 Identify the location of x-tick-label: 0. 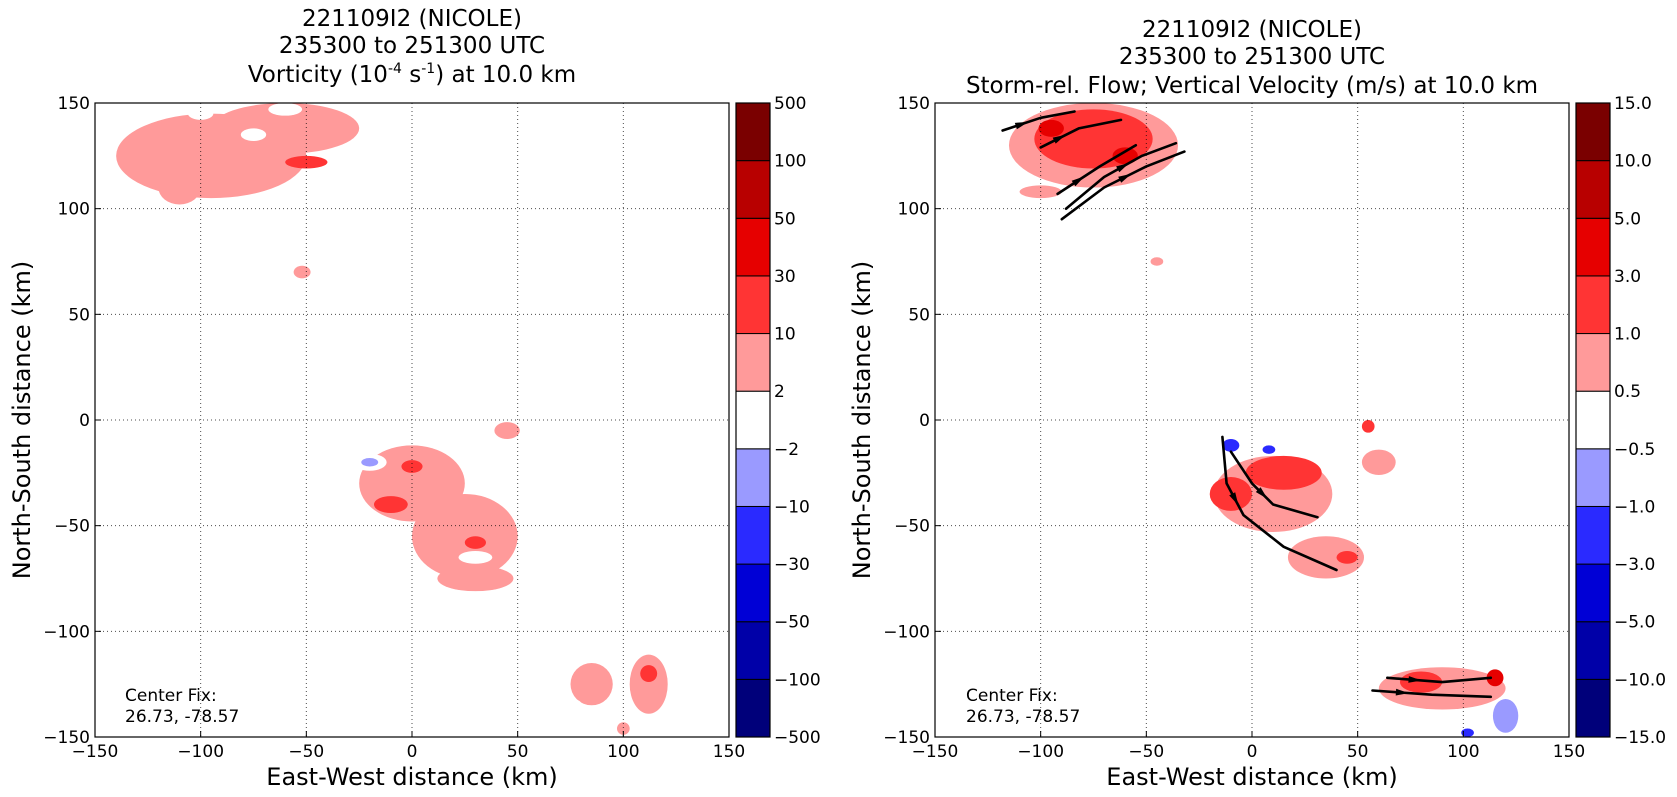
(1252, 752).